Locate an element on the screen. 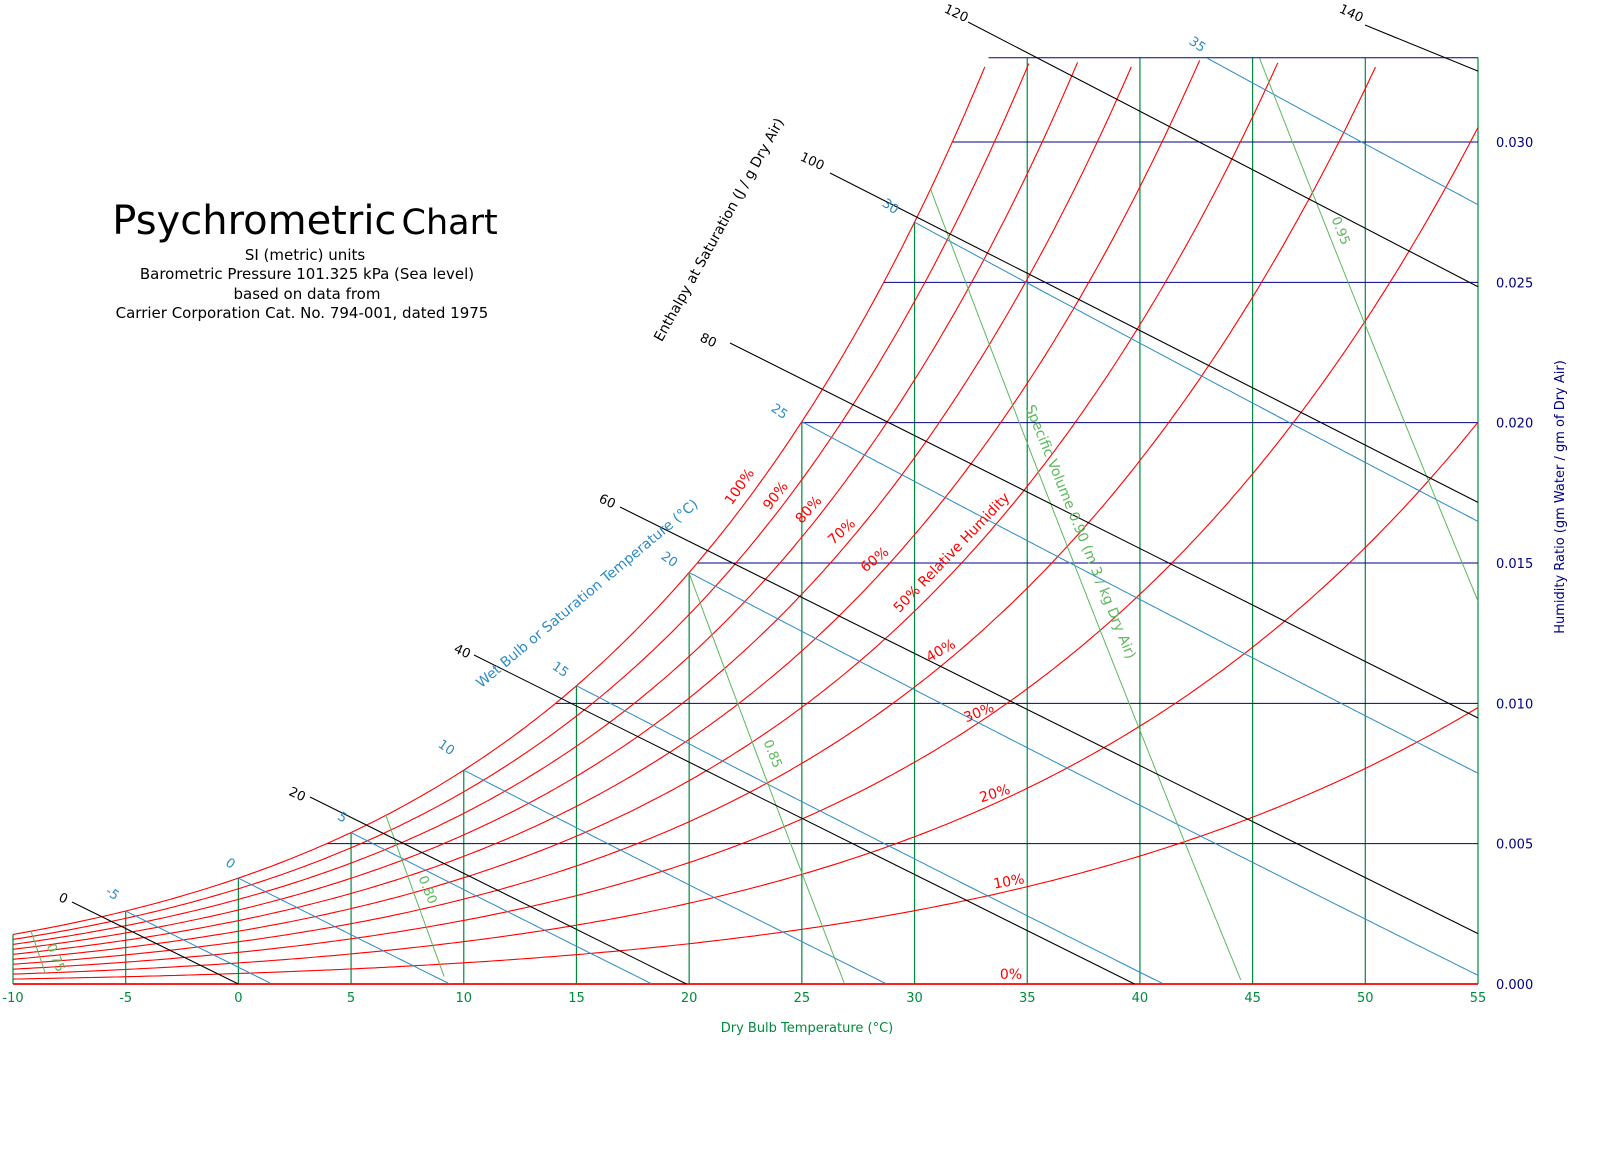 This screenshot has width=1599, height=1170. x-tick-label: 30 is located at coordinates (914, 998).